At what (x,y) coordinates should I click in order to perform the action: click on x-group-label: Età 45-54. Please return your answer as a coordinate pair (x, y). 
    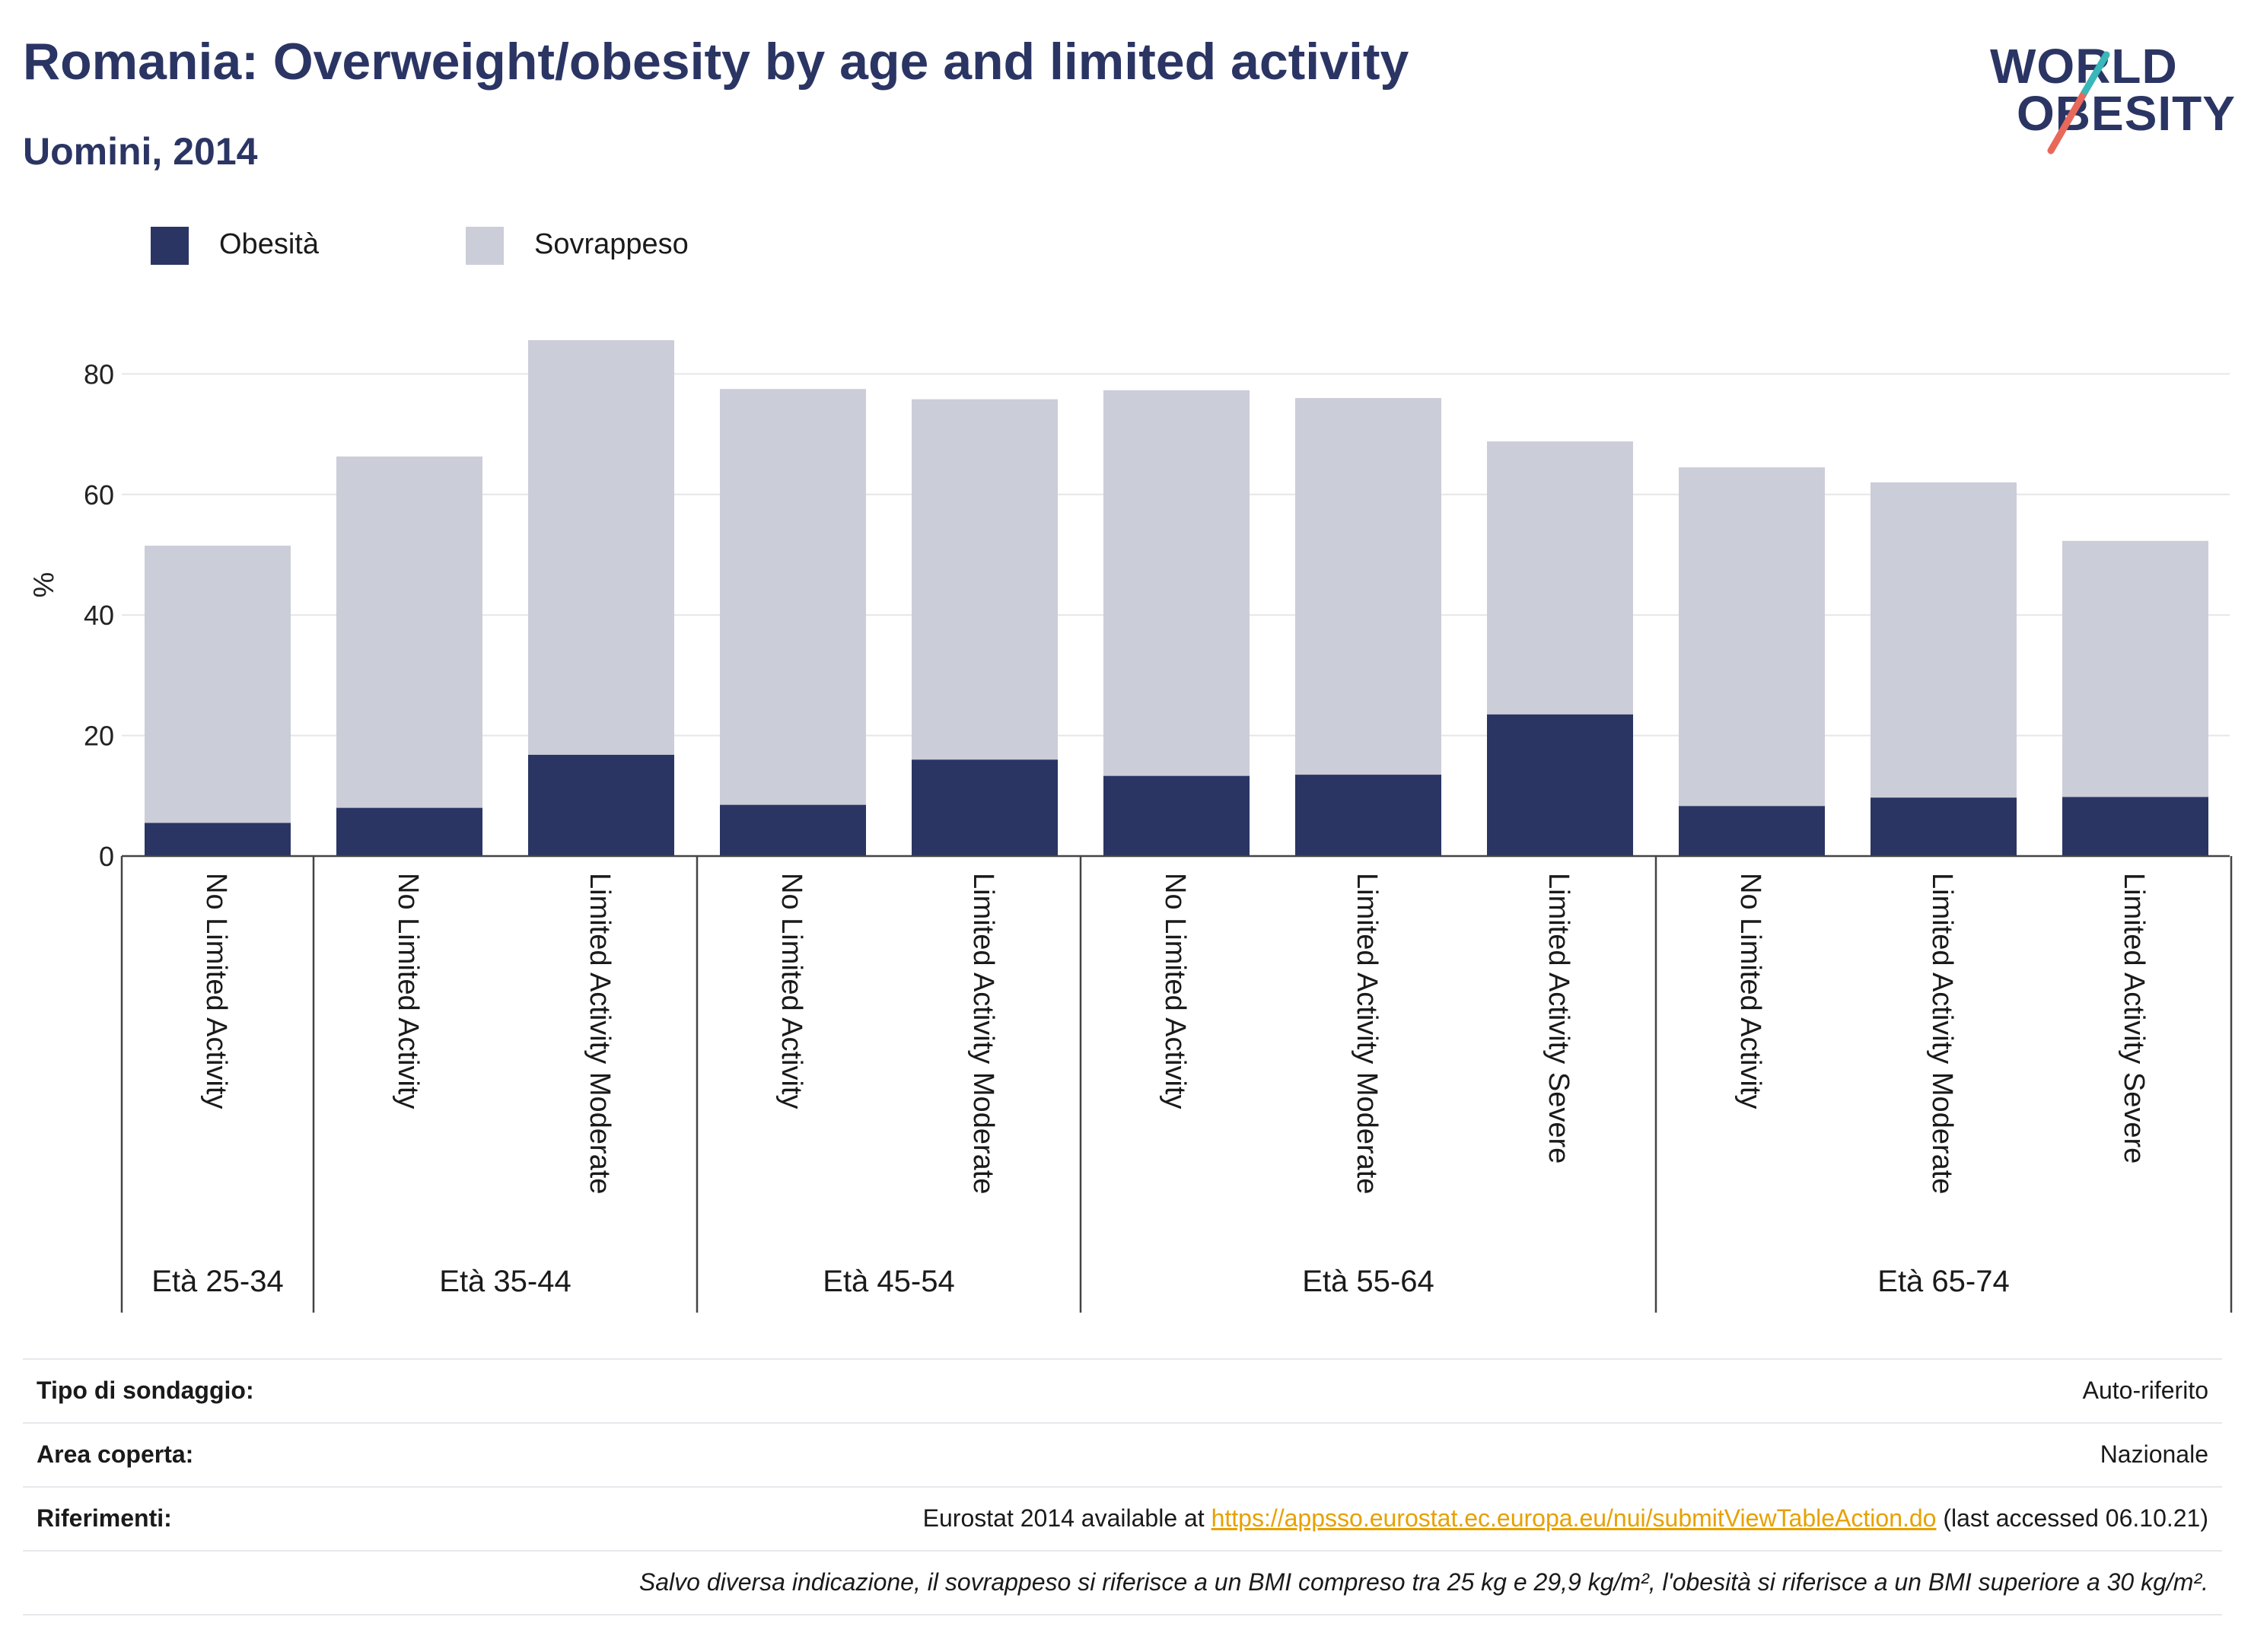
    Looking at the image, I should click on (888, 1281).